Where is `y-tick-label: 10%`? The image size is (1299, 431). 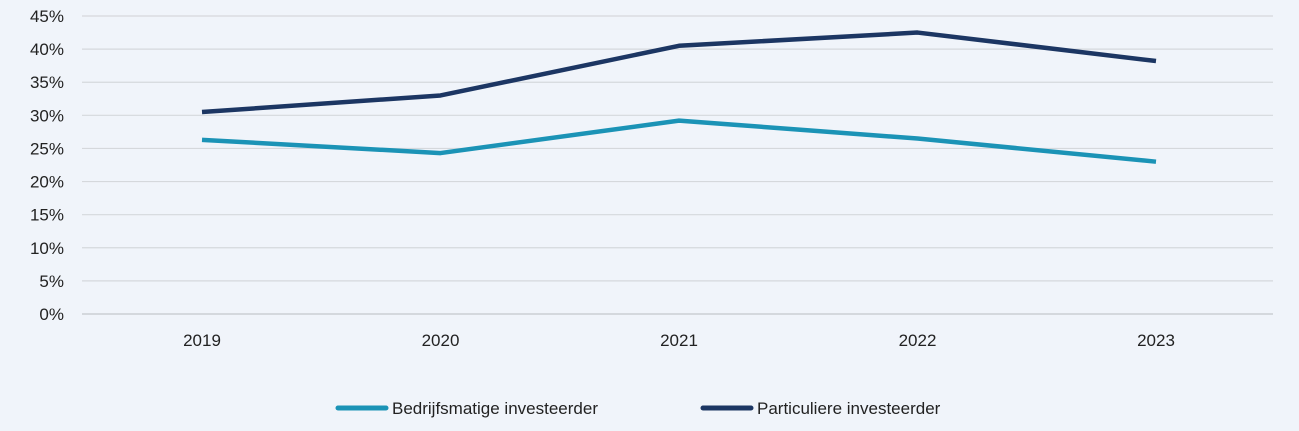 y-tick-label: 10% is located at coordinates (47, 248).